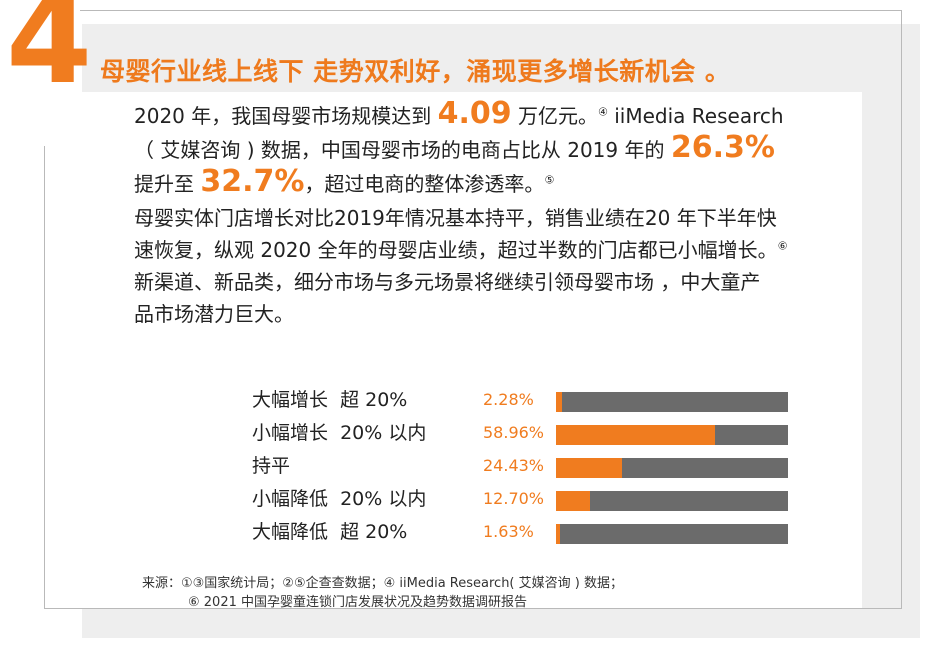 This screenshot has height=648, width=944. Describe the element at coordinates (214, 314) in the screenshot. I see `paragraph-line: 品市场潜力巨大。` at that location.